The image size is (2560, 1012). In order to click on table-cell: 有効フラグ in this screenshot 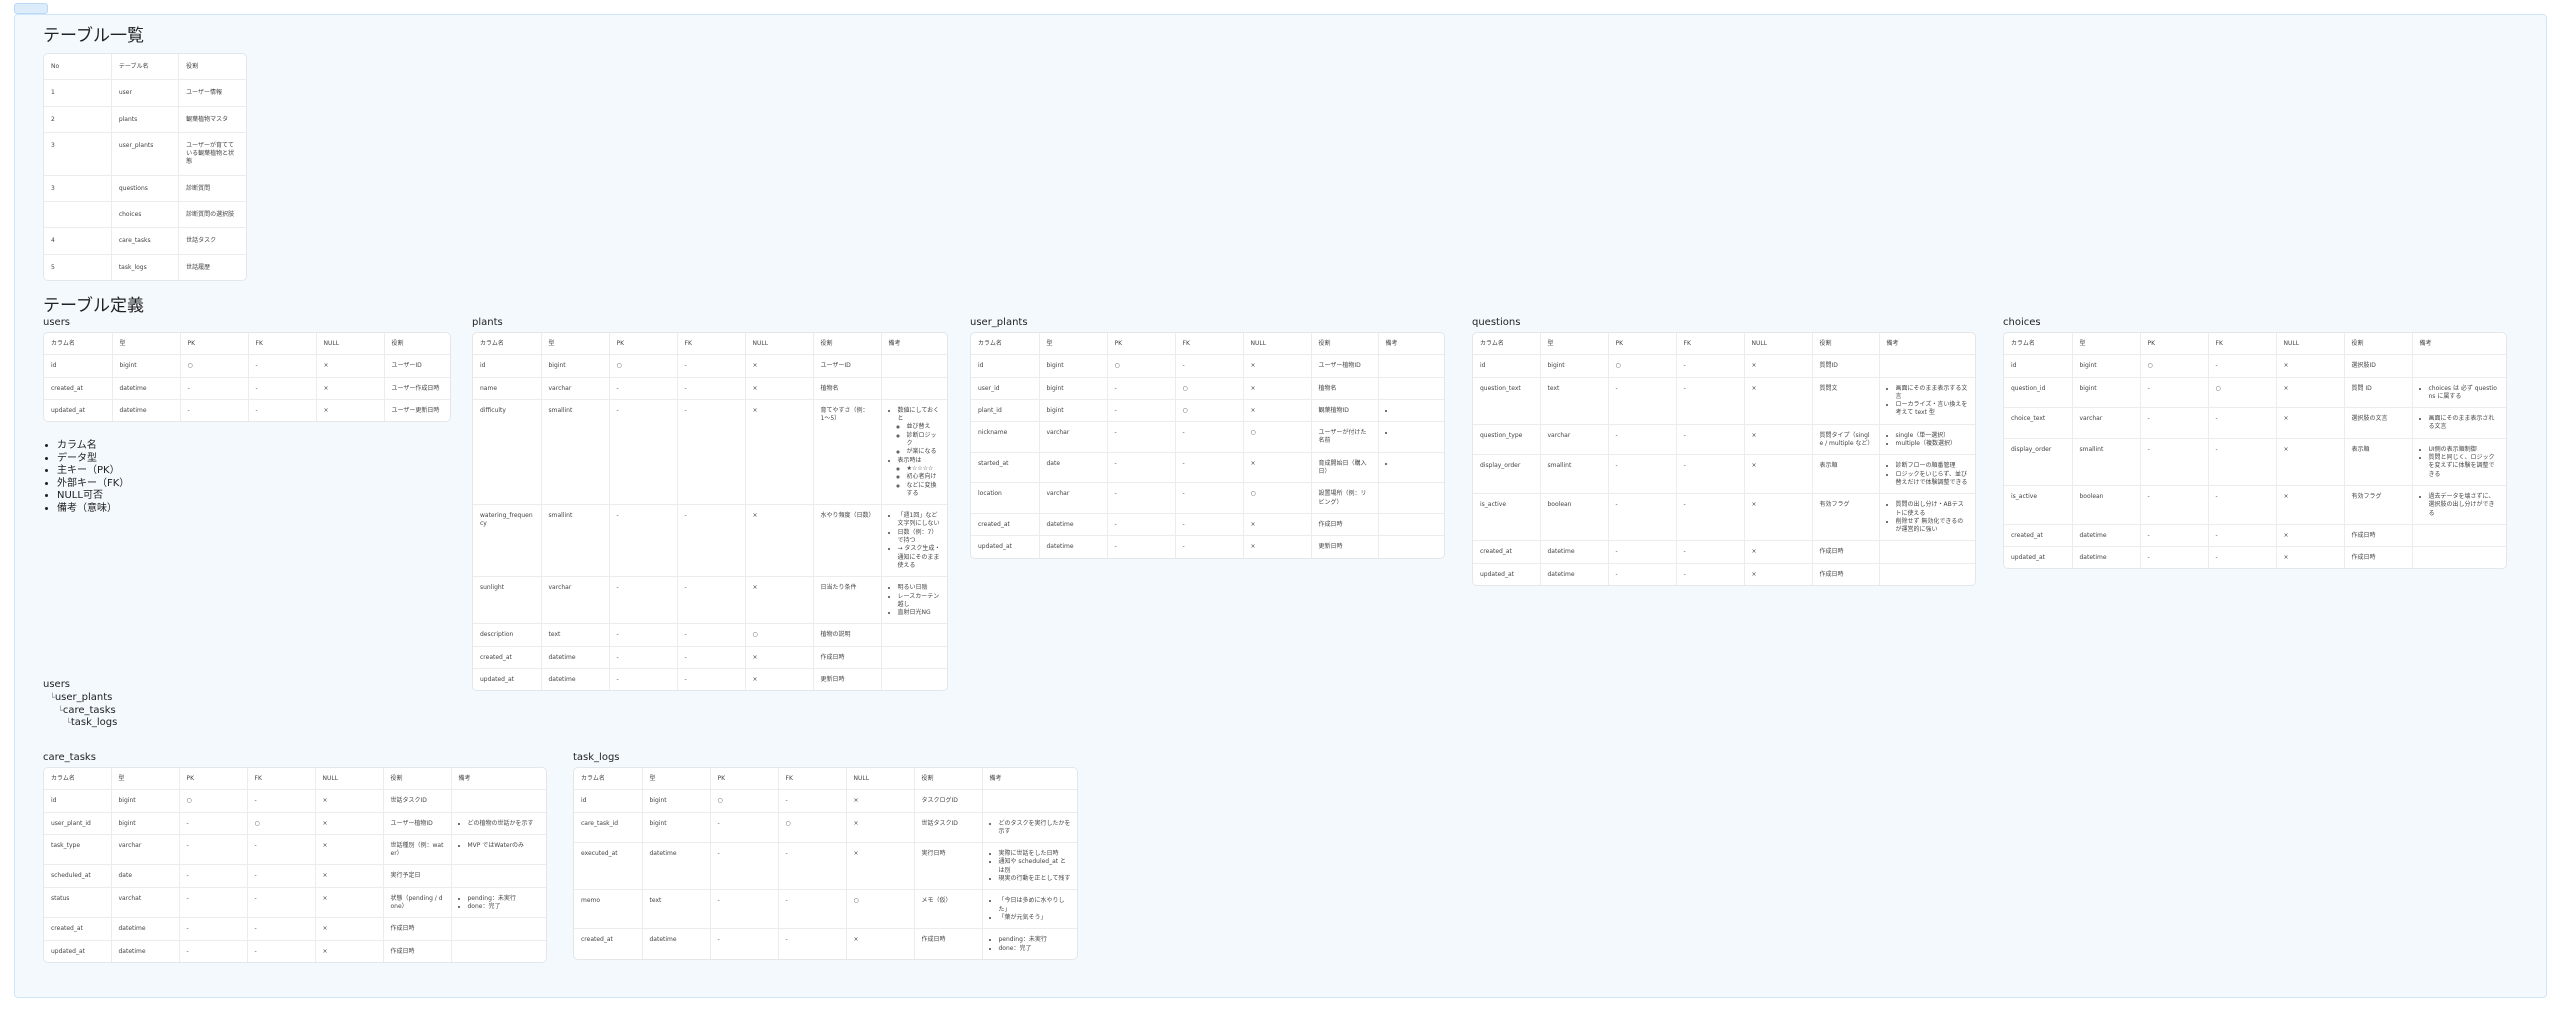, I will do `click(1846, 517)`.